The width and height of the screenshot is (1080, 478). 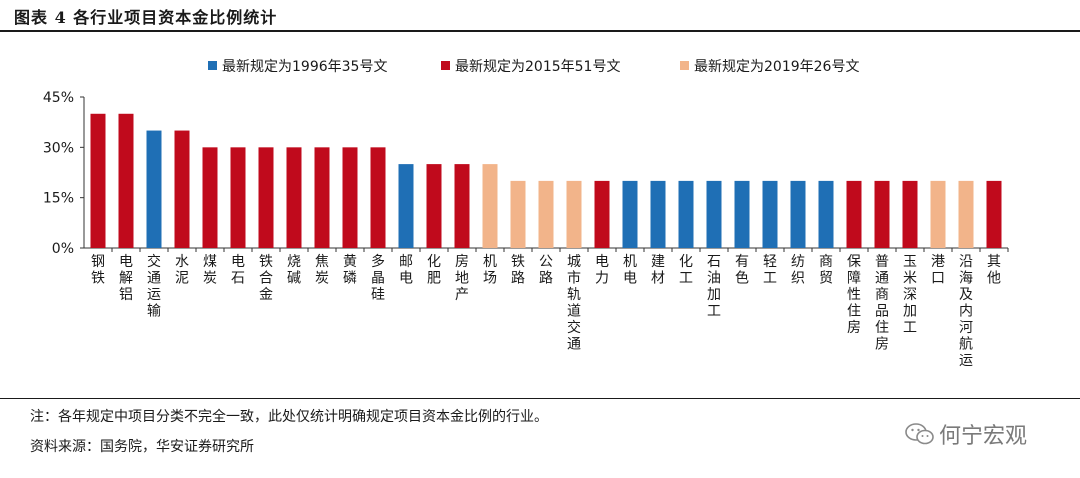 What do you see at coordinates (826, 270) in the screenshot?
I see `x-tick-label: 商贸` at bounding box center [826, 270].